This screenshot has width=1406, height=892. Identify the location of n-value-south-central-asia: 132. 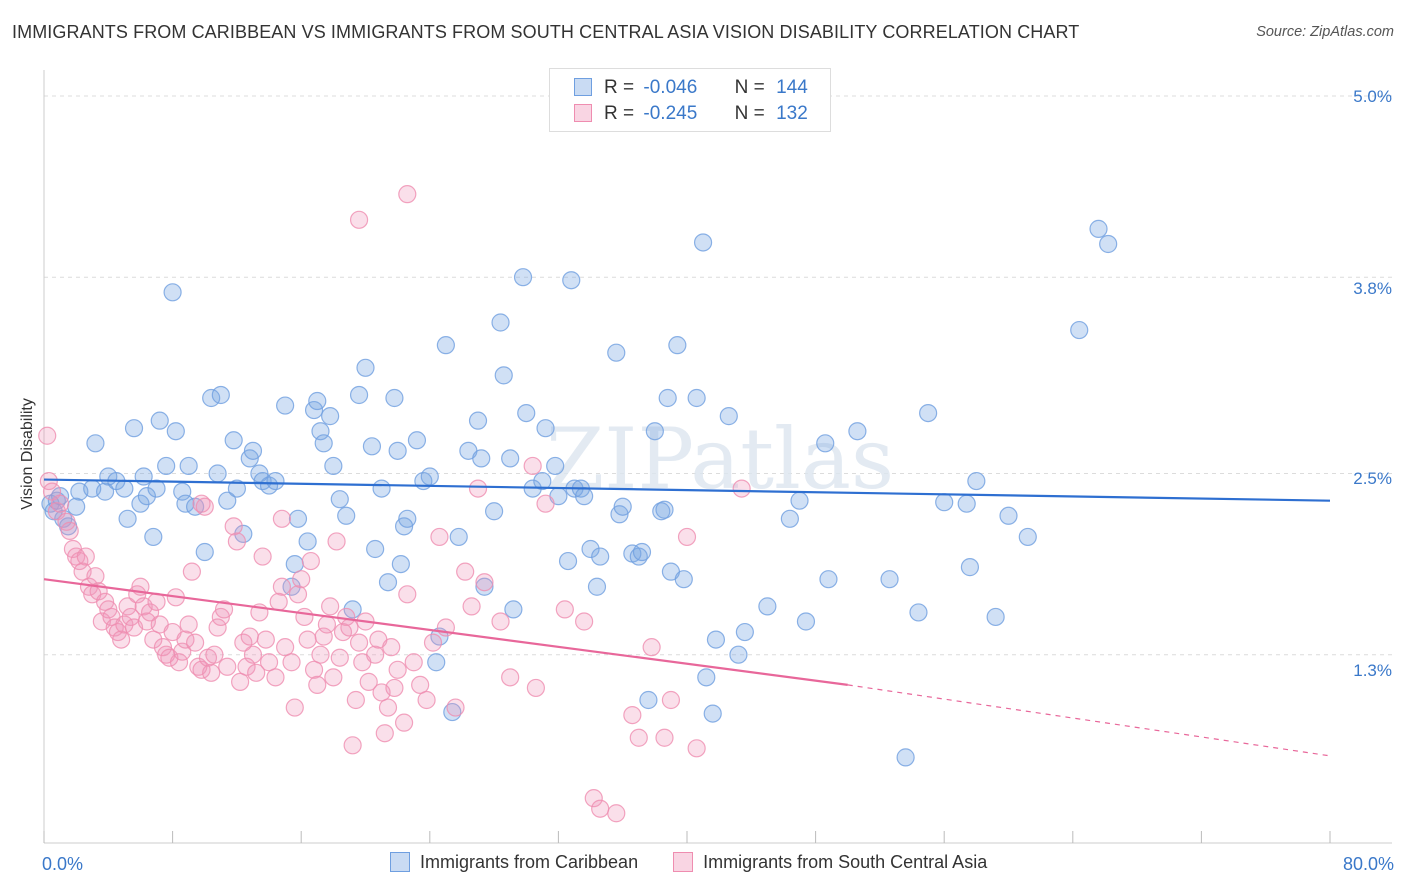
(792, 113).